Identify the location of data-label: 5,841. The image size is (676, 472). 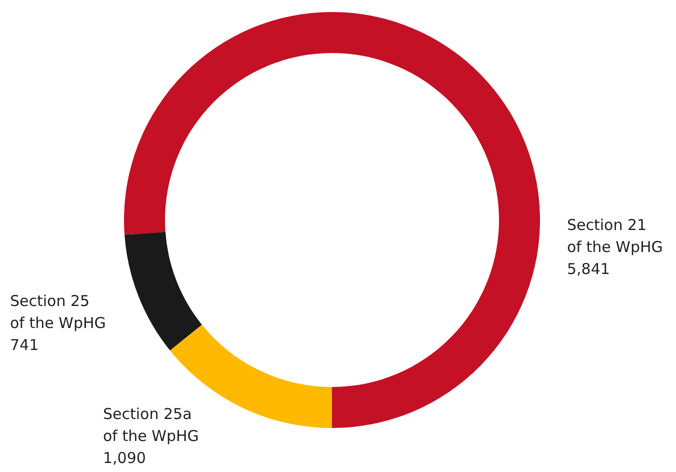
(588, 269).